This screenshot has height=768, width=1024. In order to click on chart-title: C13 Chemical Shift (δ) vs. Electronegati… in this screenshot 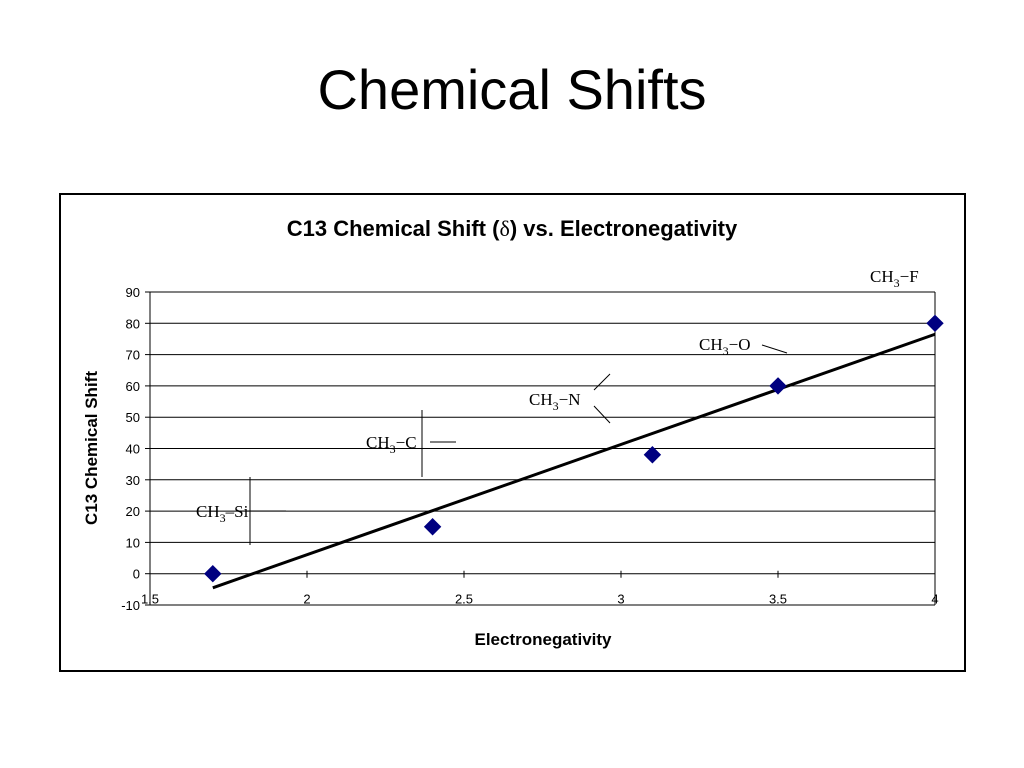, I will do `click(512, 228)`.